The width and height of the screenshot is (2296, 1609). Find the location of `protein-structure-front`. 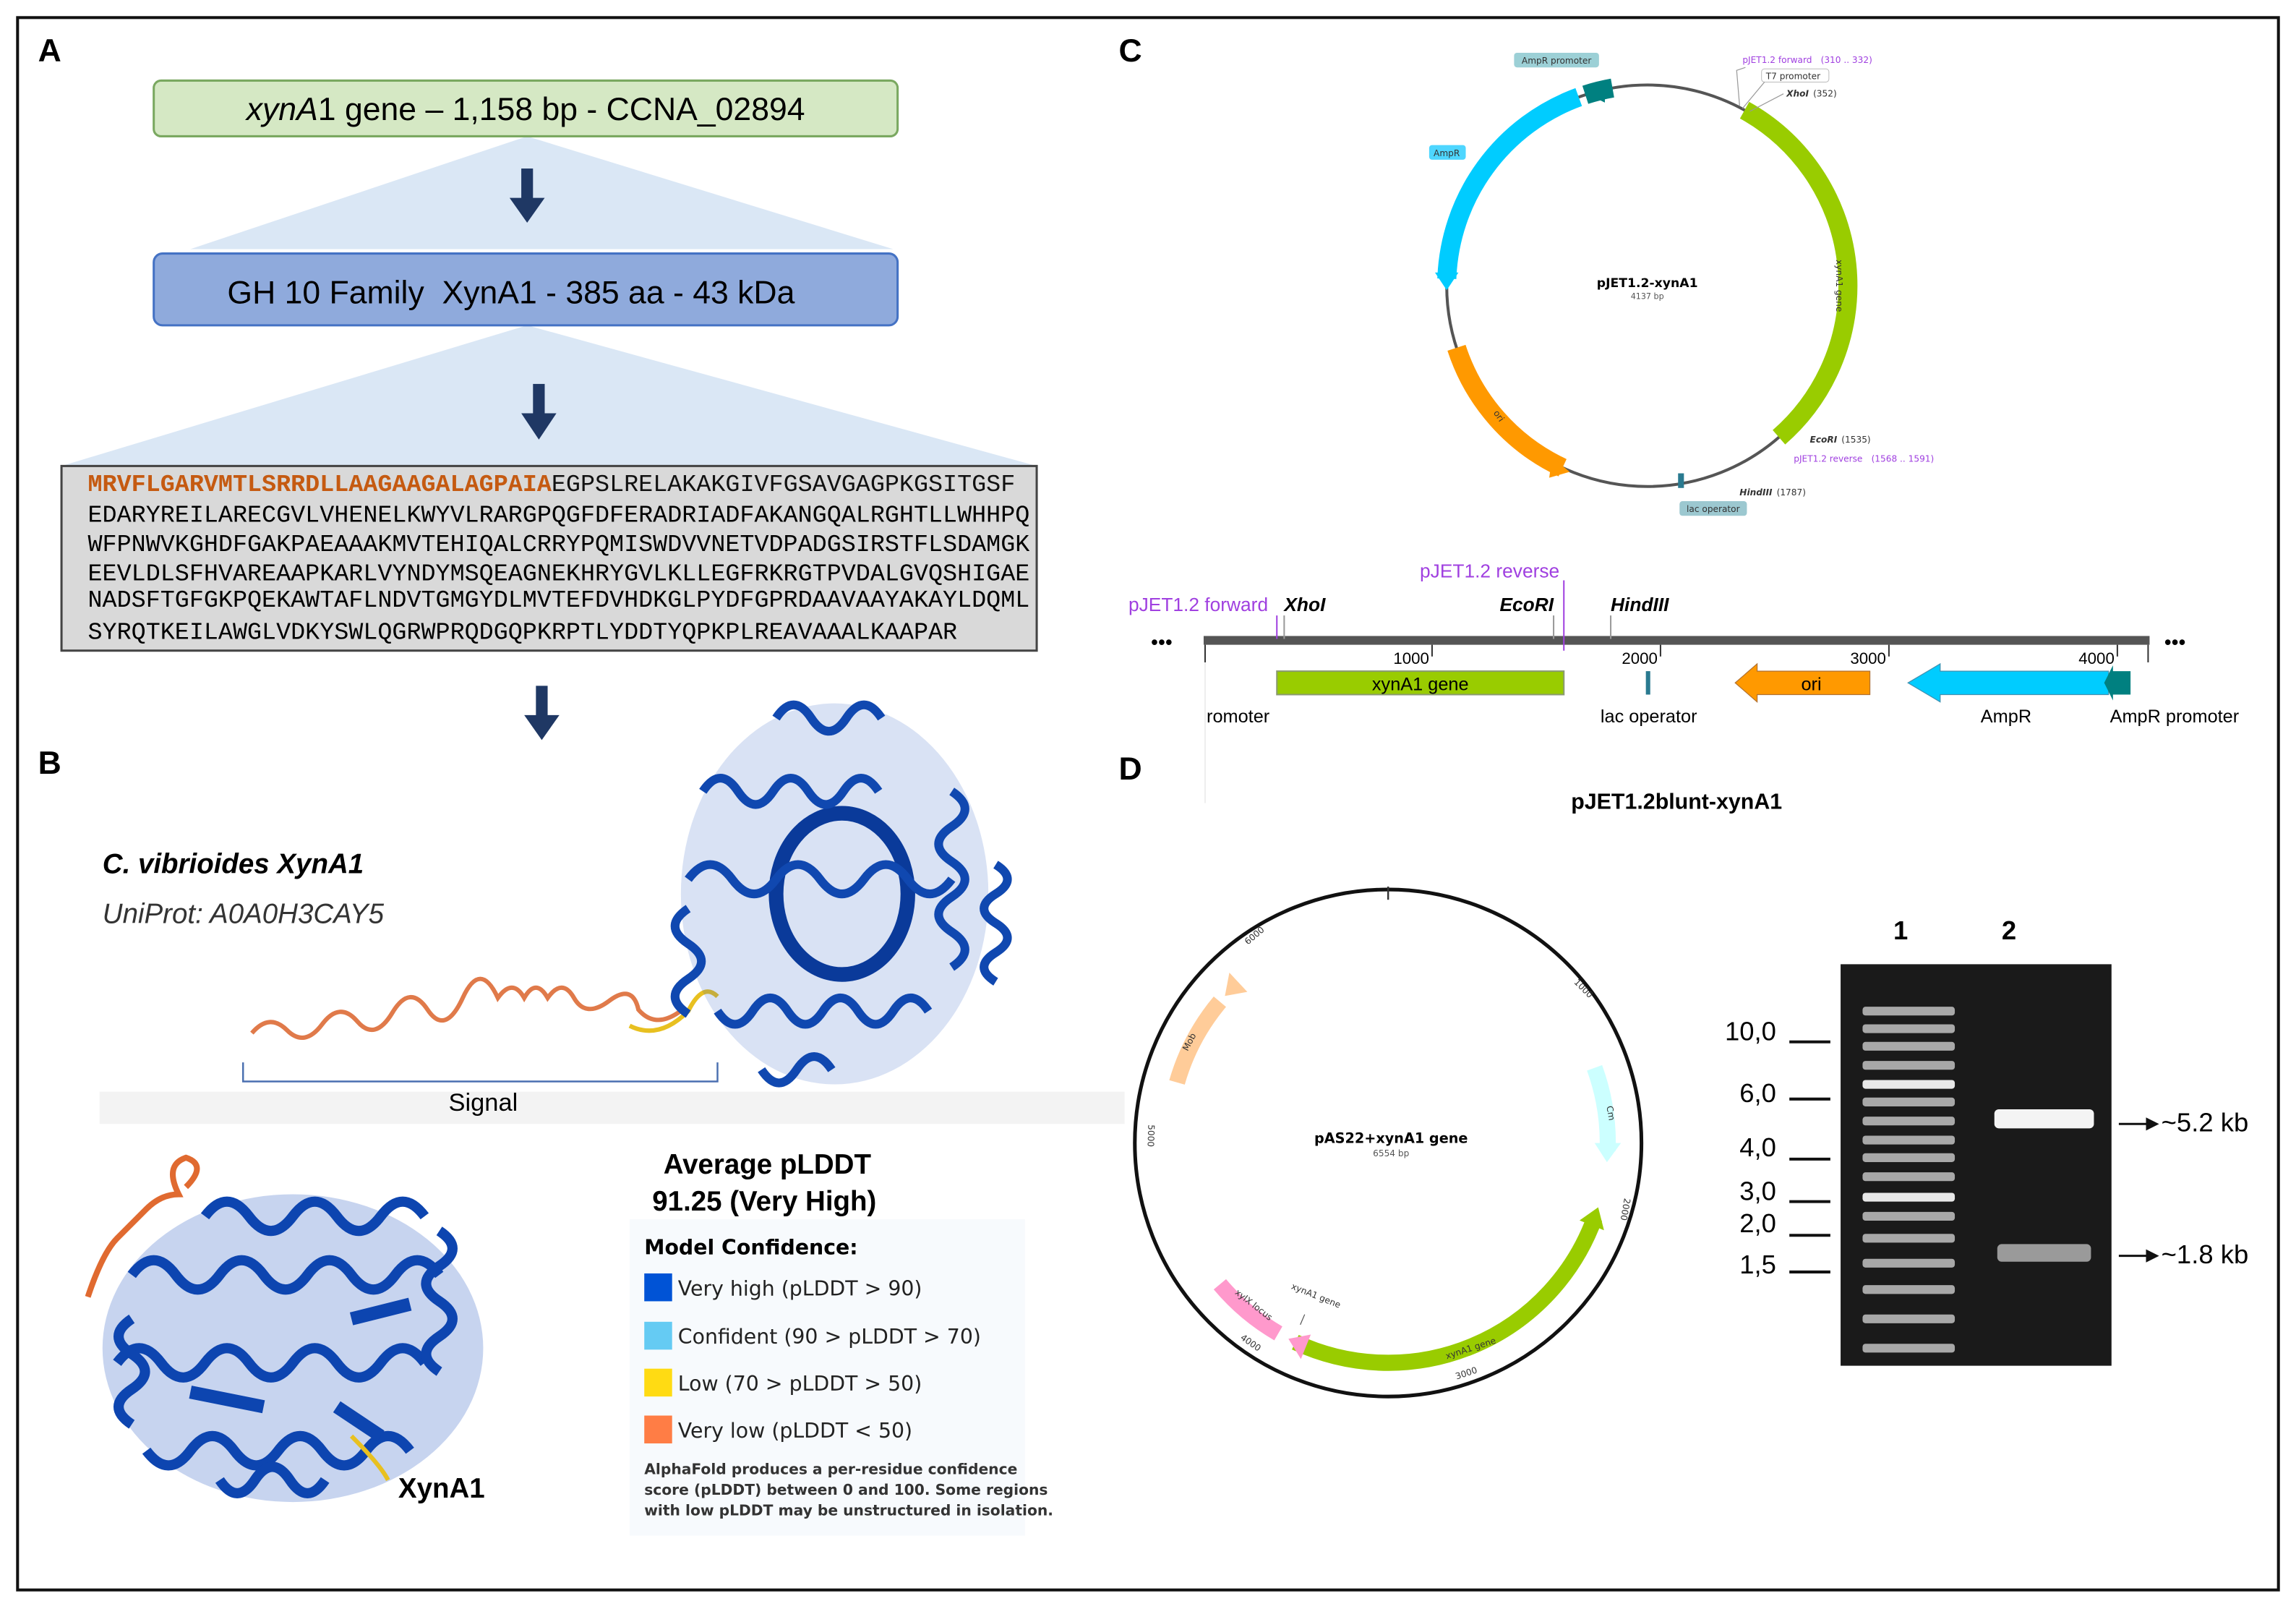

protein-structure-front is located at coordinates (293, 1348).